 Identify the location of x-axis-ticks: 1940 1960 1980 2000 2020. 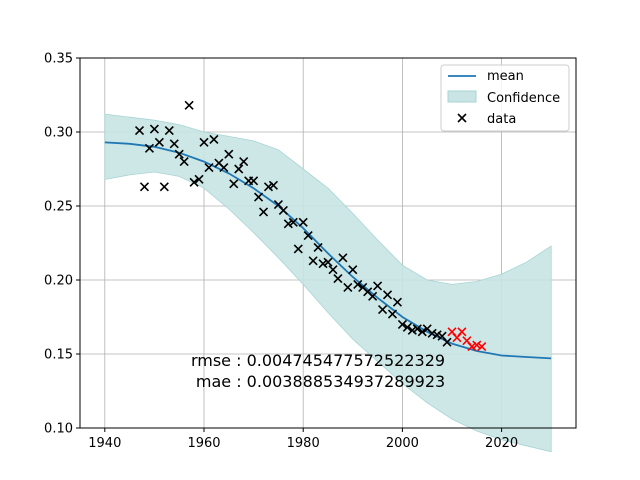
(303, 439).